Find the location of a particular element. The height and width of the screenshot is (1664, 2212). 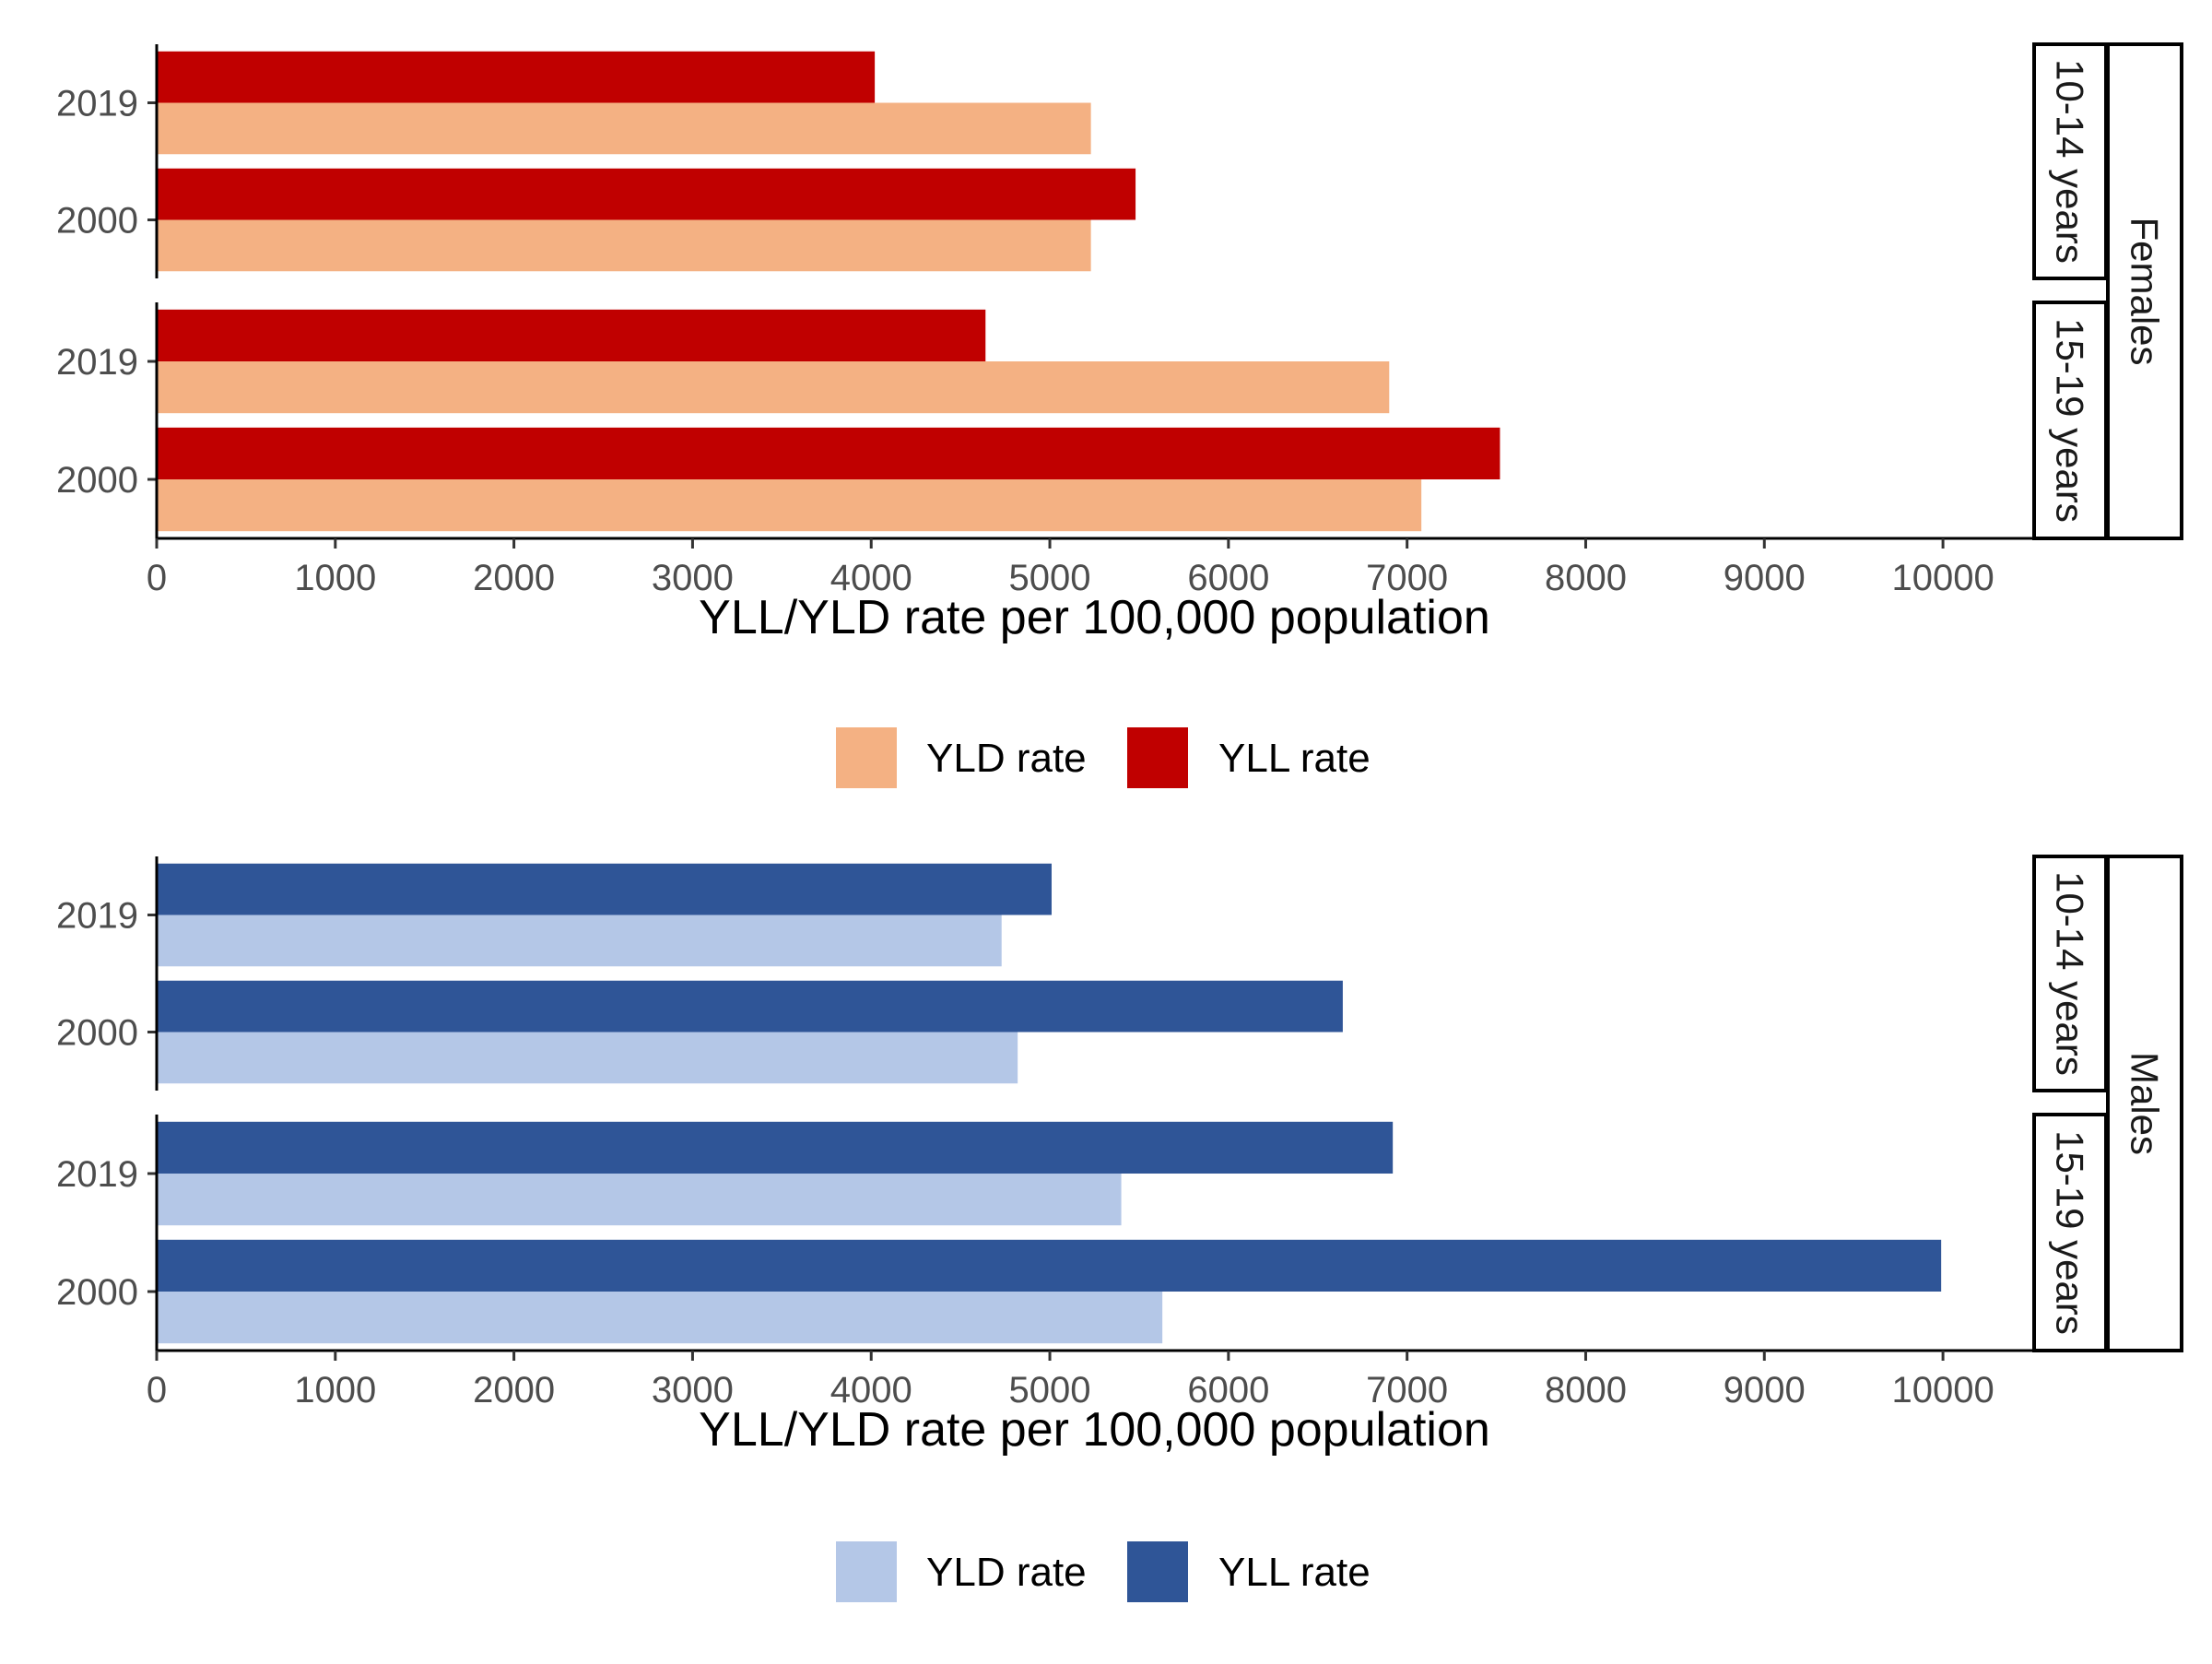

sex-strip-label: Males is located at coordinates (2145, 1103).